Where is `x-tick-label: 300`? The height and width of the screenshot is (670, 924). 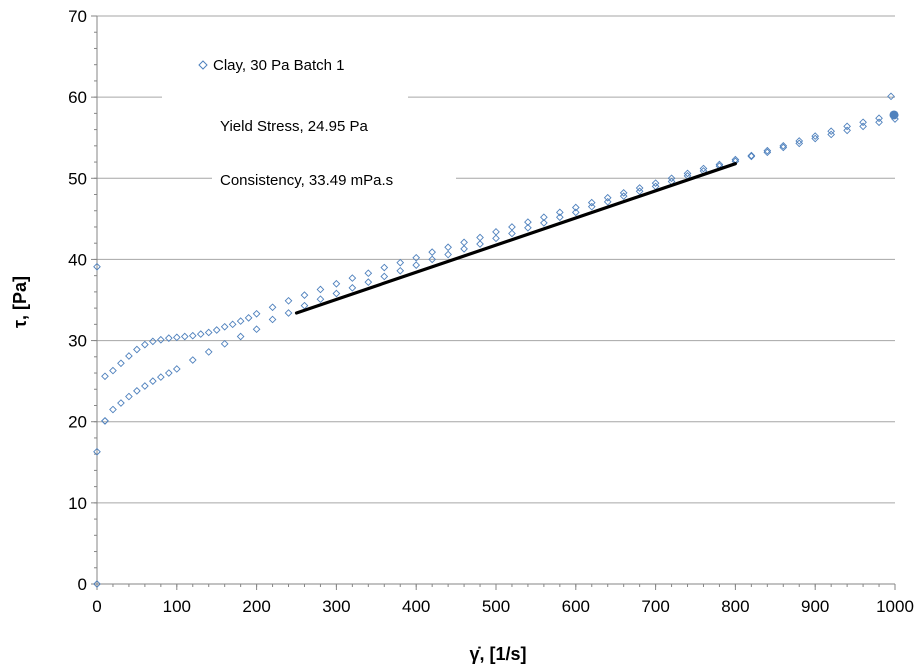 x-tick-label: 300 is located at coordinates (336, 606).